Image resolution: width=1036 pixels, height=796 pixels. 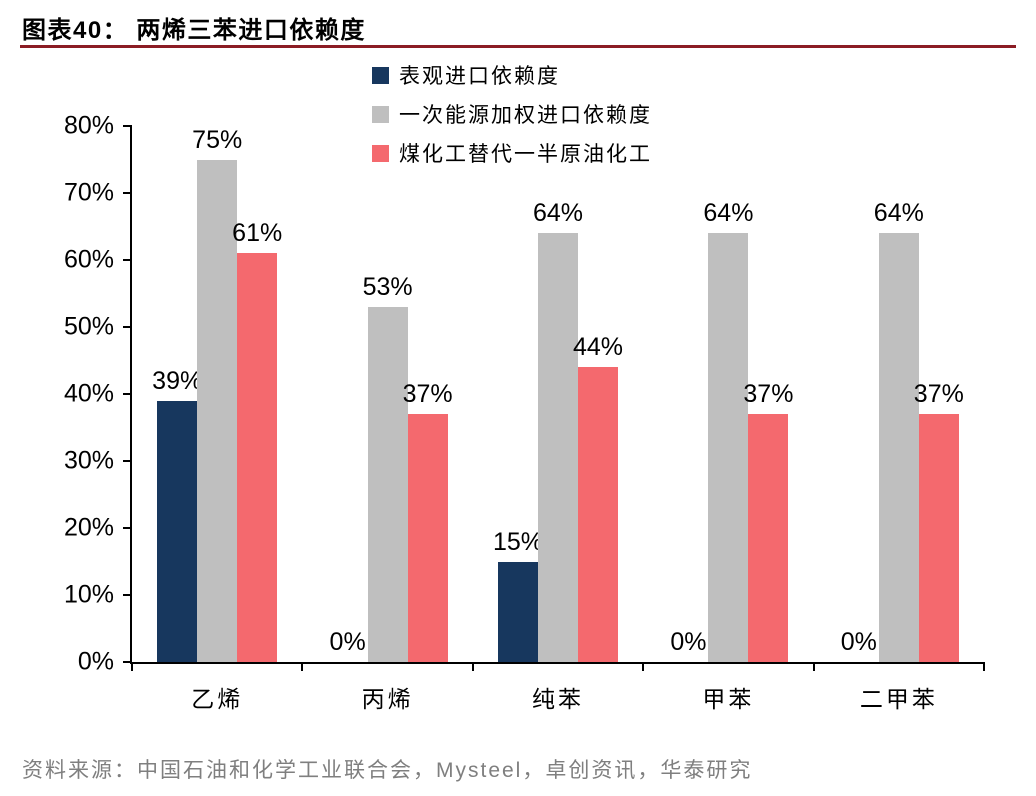 What do you see at coordinates (525, 115) in the screenshot?
I see `legend-label: 一次能源加权进口依赖度` at bounding box center [525, 115].